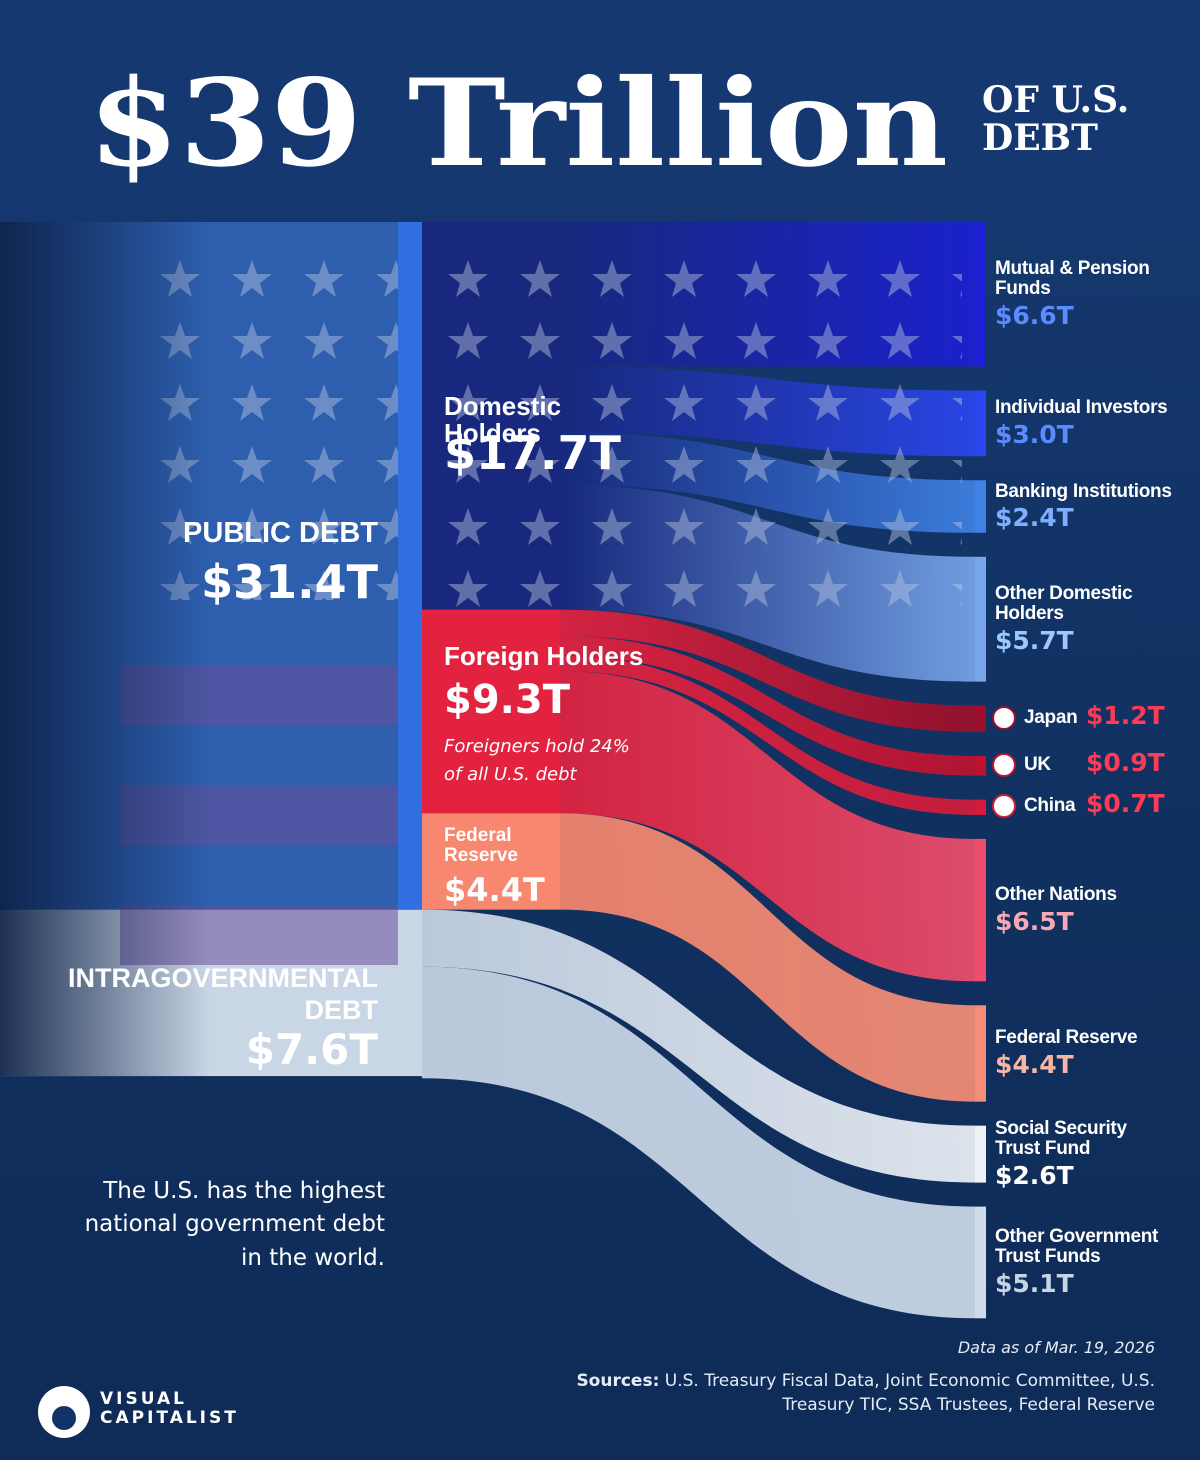 The height and width of the screenshot is (1460, 1200). Describe the element at coordinates (1050, 806) in the screenshot. I see `target-label: China` at that location.